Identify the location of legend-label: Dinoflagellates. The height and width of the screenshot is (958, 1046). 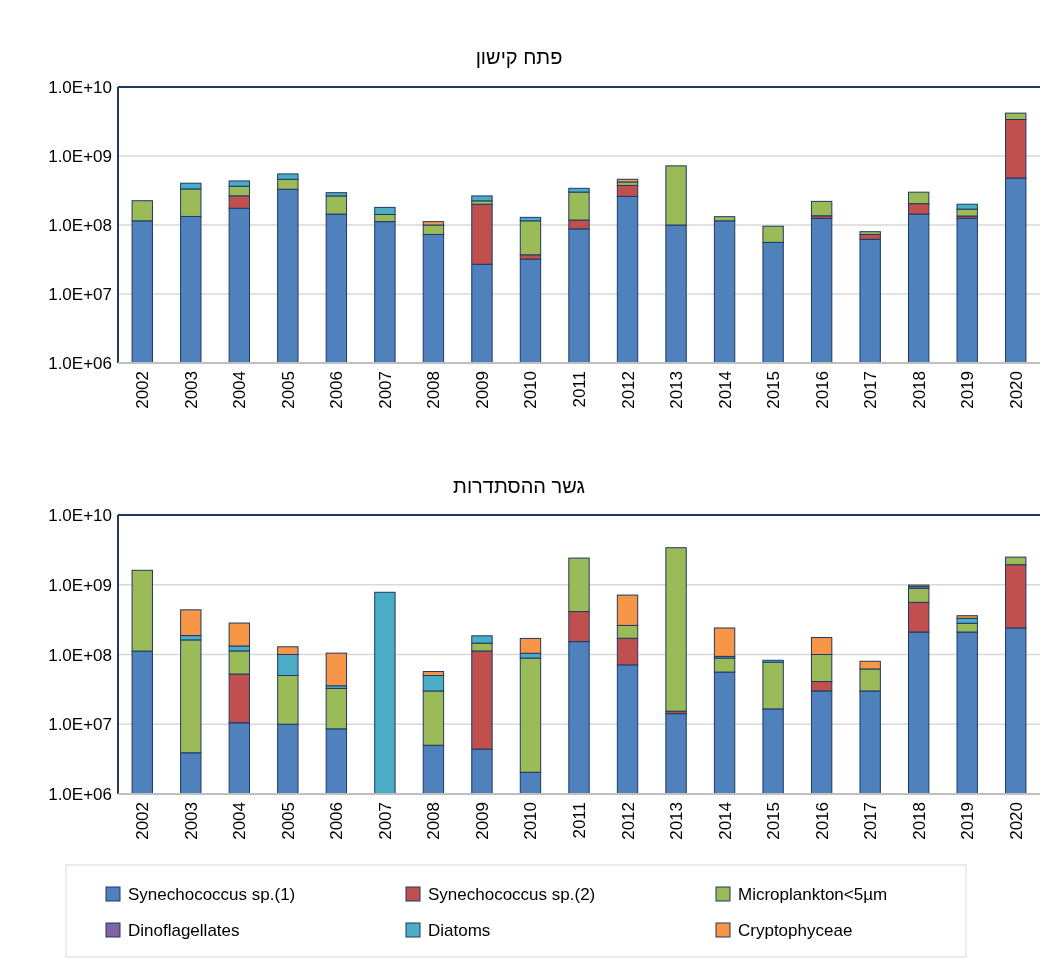
(184, 930).